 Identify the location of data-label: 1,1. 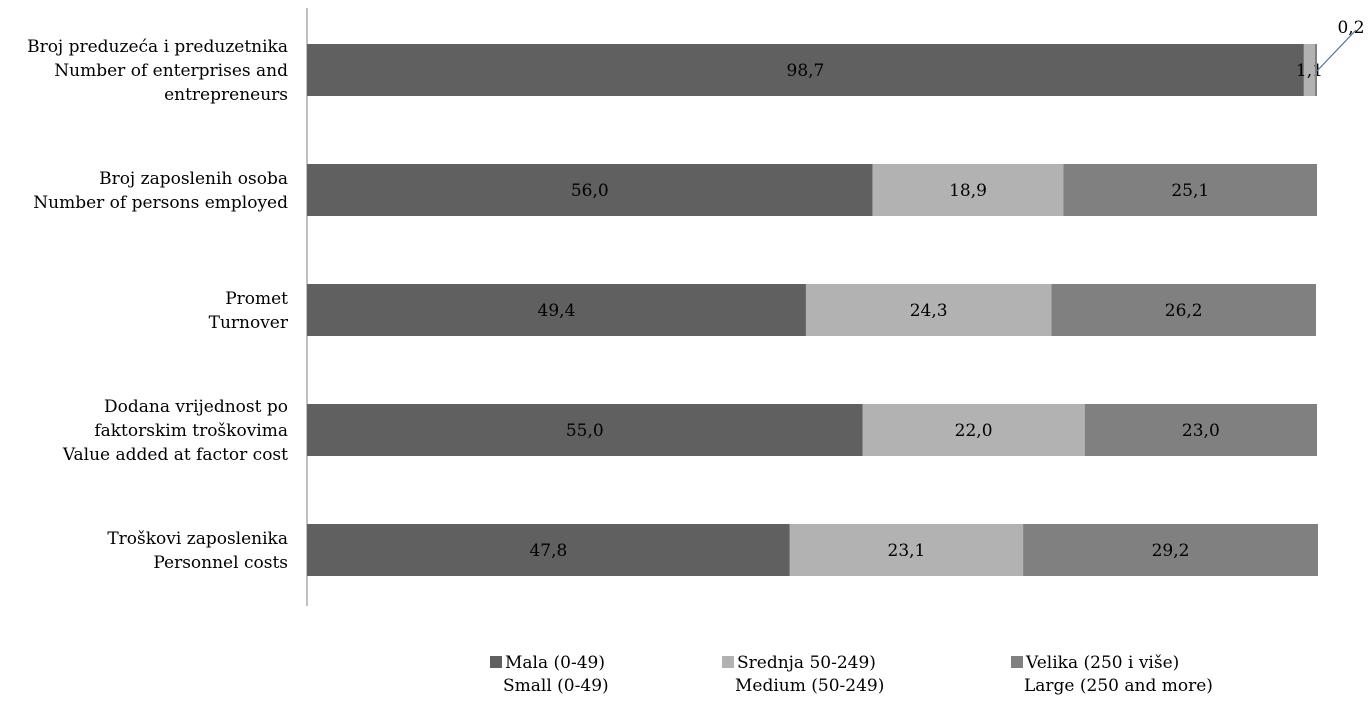
(1309, 71).